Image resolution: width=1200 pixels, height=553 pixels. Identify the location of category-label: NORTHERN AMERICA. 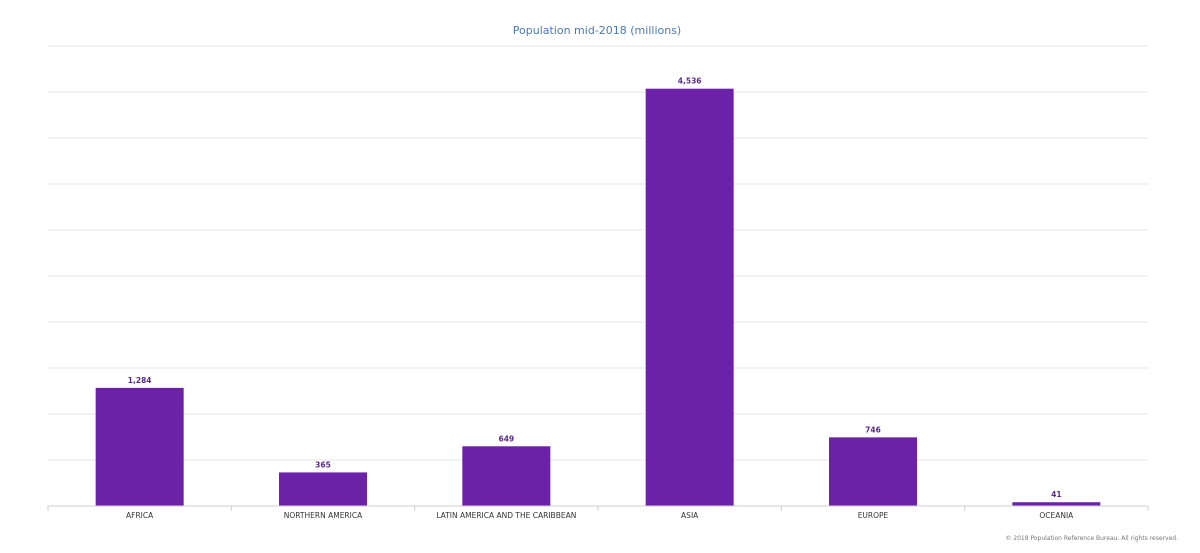
(323, 515).